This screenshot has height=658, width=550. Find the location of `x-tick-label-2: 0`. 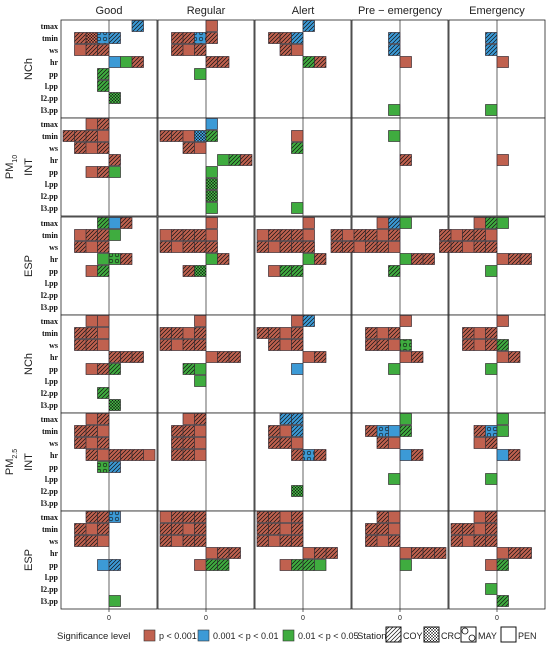

x-tick-label-2: 0 is located at coordinates (206, 618).